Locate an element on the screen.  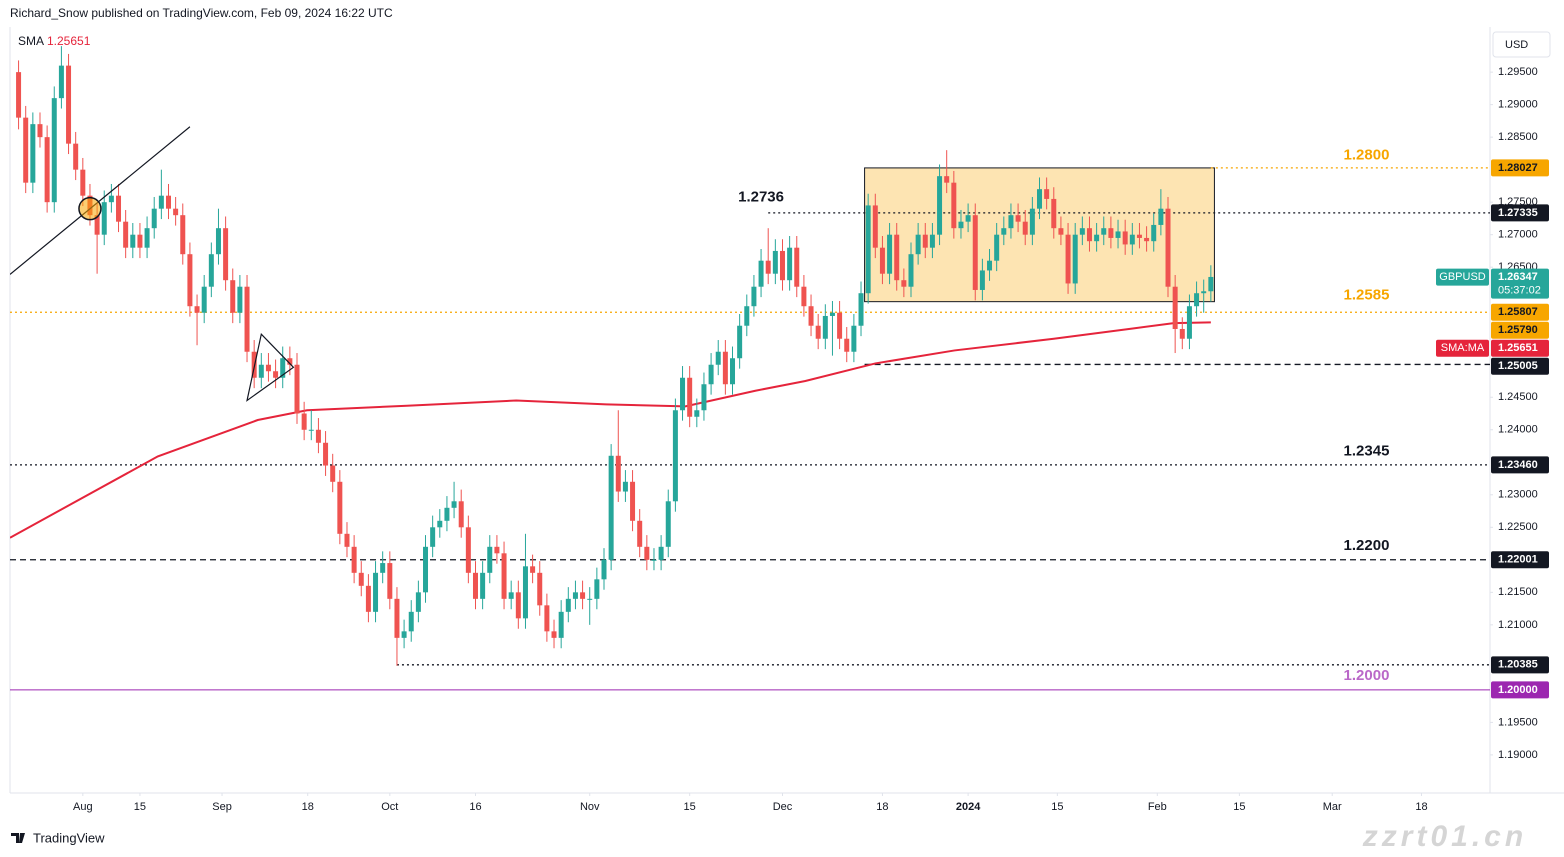
x-tick-label: Nov is located at coordinates (590, 807).